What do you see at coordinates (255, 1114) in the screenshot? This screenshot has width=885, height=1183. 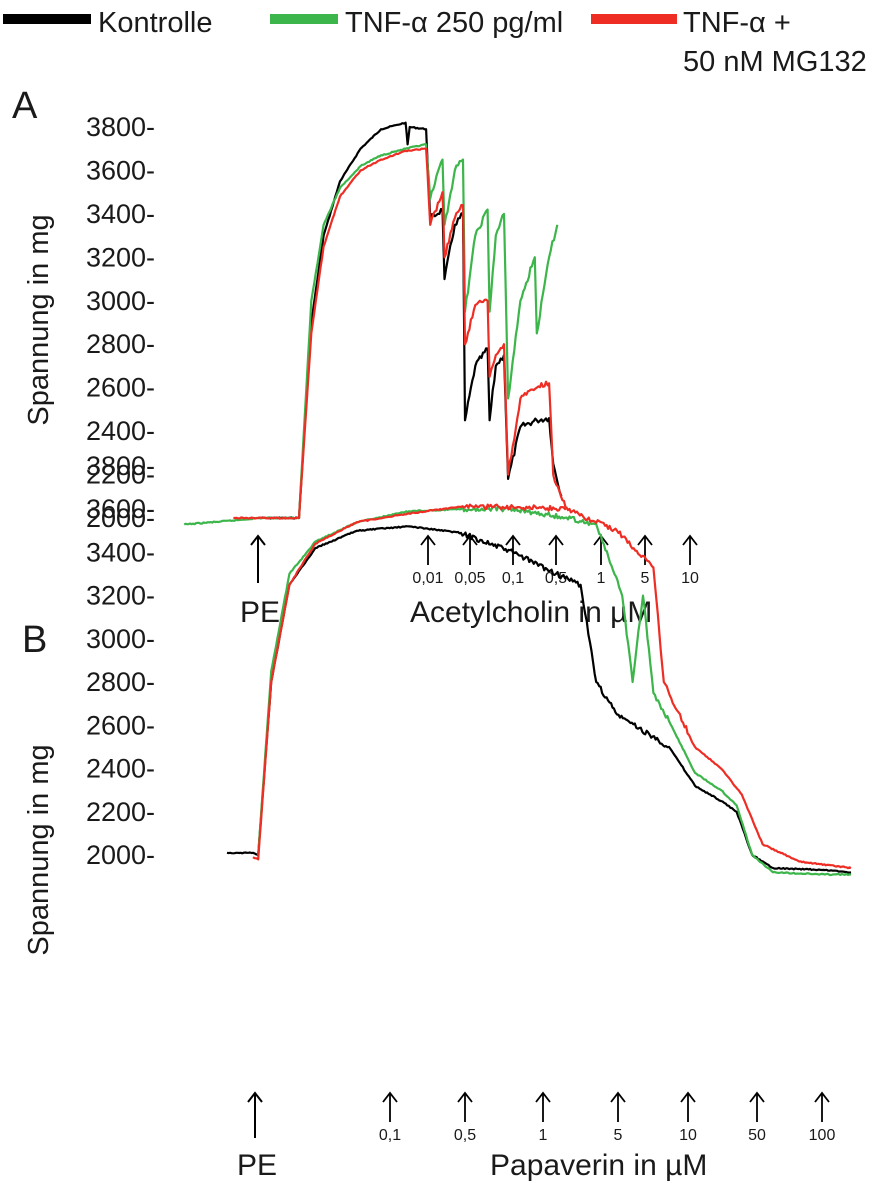 I see `panel-b-pe-arrow-icon` at bounding box center [255, 1114].